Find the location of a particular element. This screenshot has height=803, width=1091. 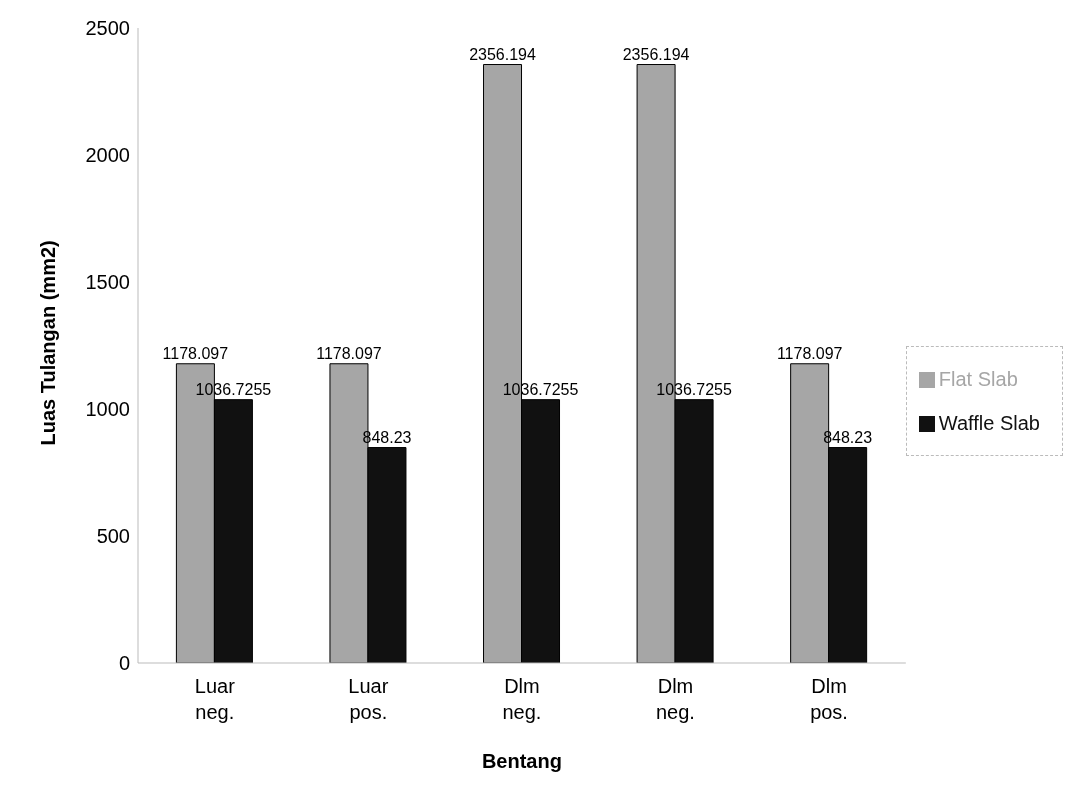

x-tick-label: Luar pos. is located at coordinates (368, 699).